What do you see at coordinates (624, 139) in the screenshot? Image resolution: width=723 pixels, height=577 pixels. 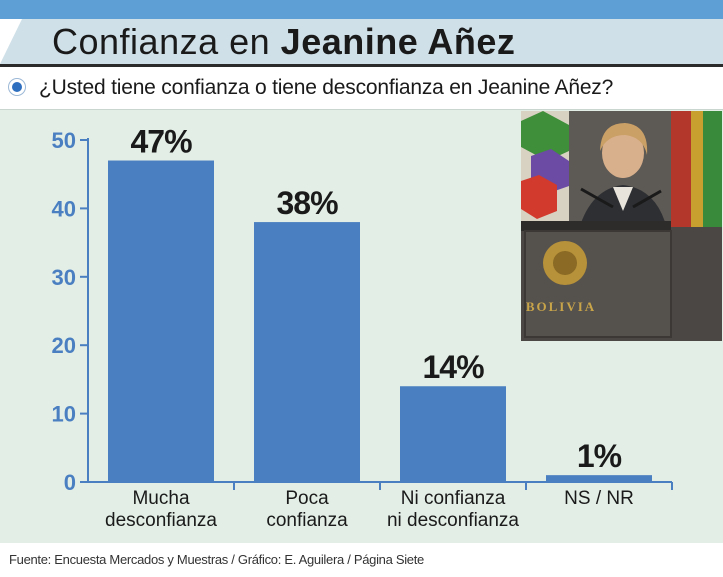 I see `speaker-hair` at bounding box center [624, 139].